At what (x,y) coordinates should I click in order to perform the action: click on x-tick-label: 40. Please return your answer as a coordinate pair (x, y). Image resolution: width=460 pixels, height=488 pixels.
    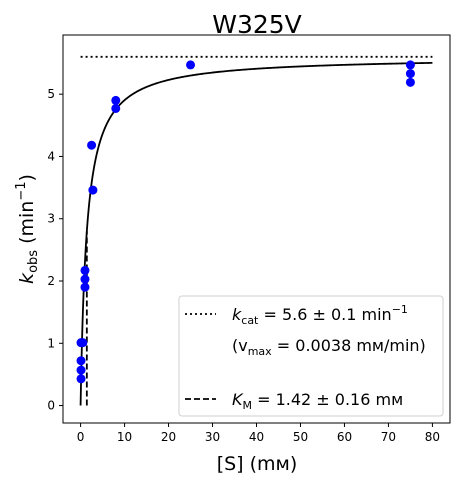
    Looking at the image, I should click on (256, 437).